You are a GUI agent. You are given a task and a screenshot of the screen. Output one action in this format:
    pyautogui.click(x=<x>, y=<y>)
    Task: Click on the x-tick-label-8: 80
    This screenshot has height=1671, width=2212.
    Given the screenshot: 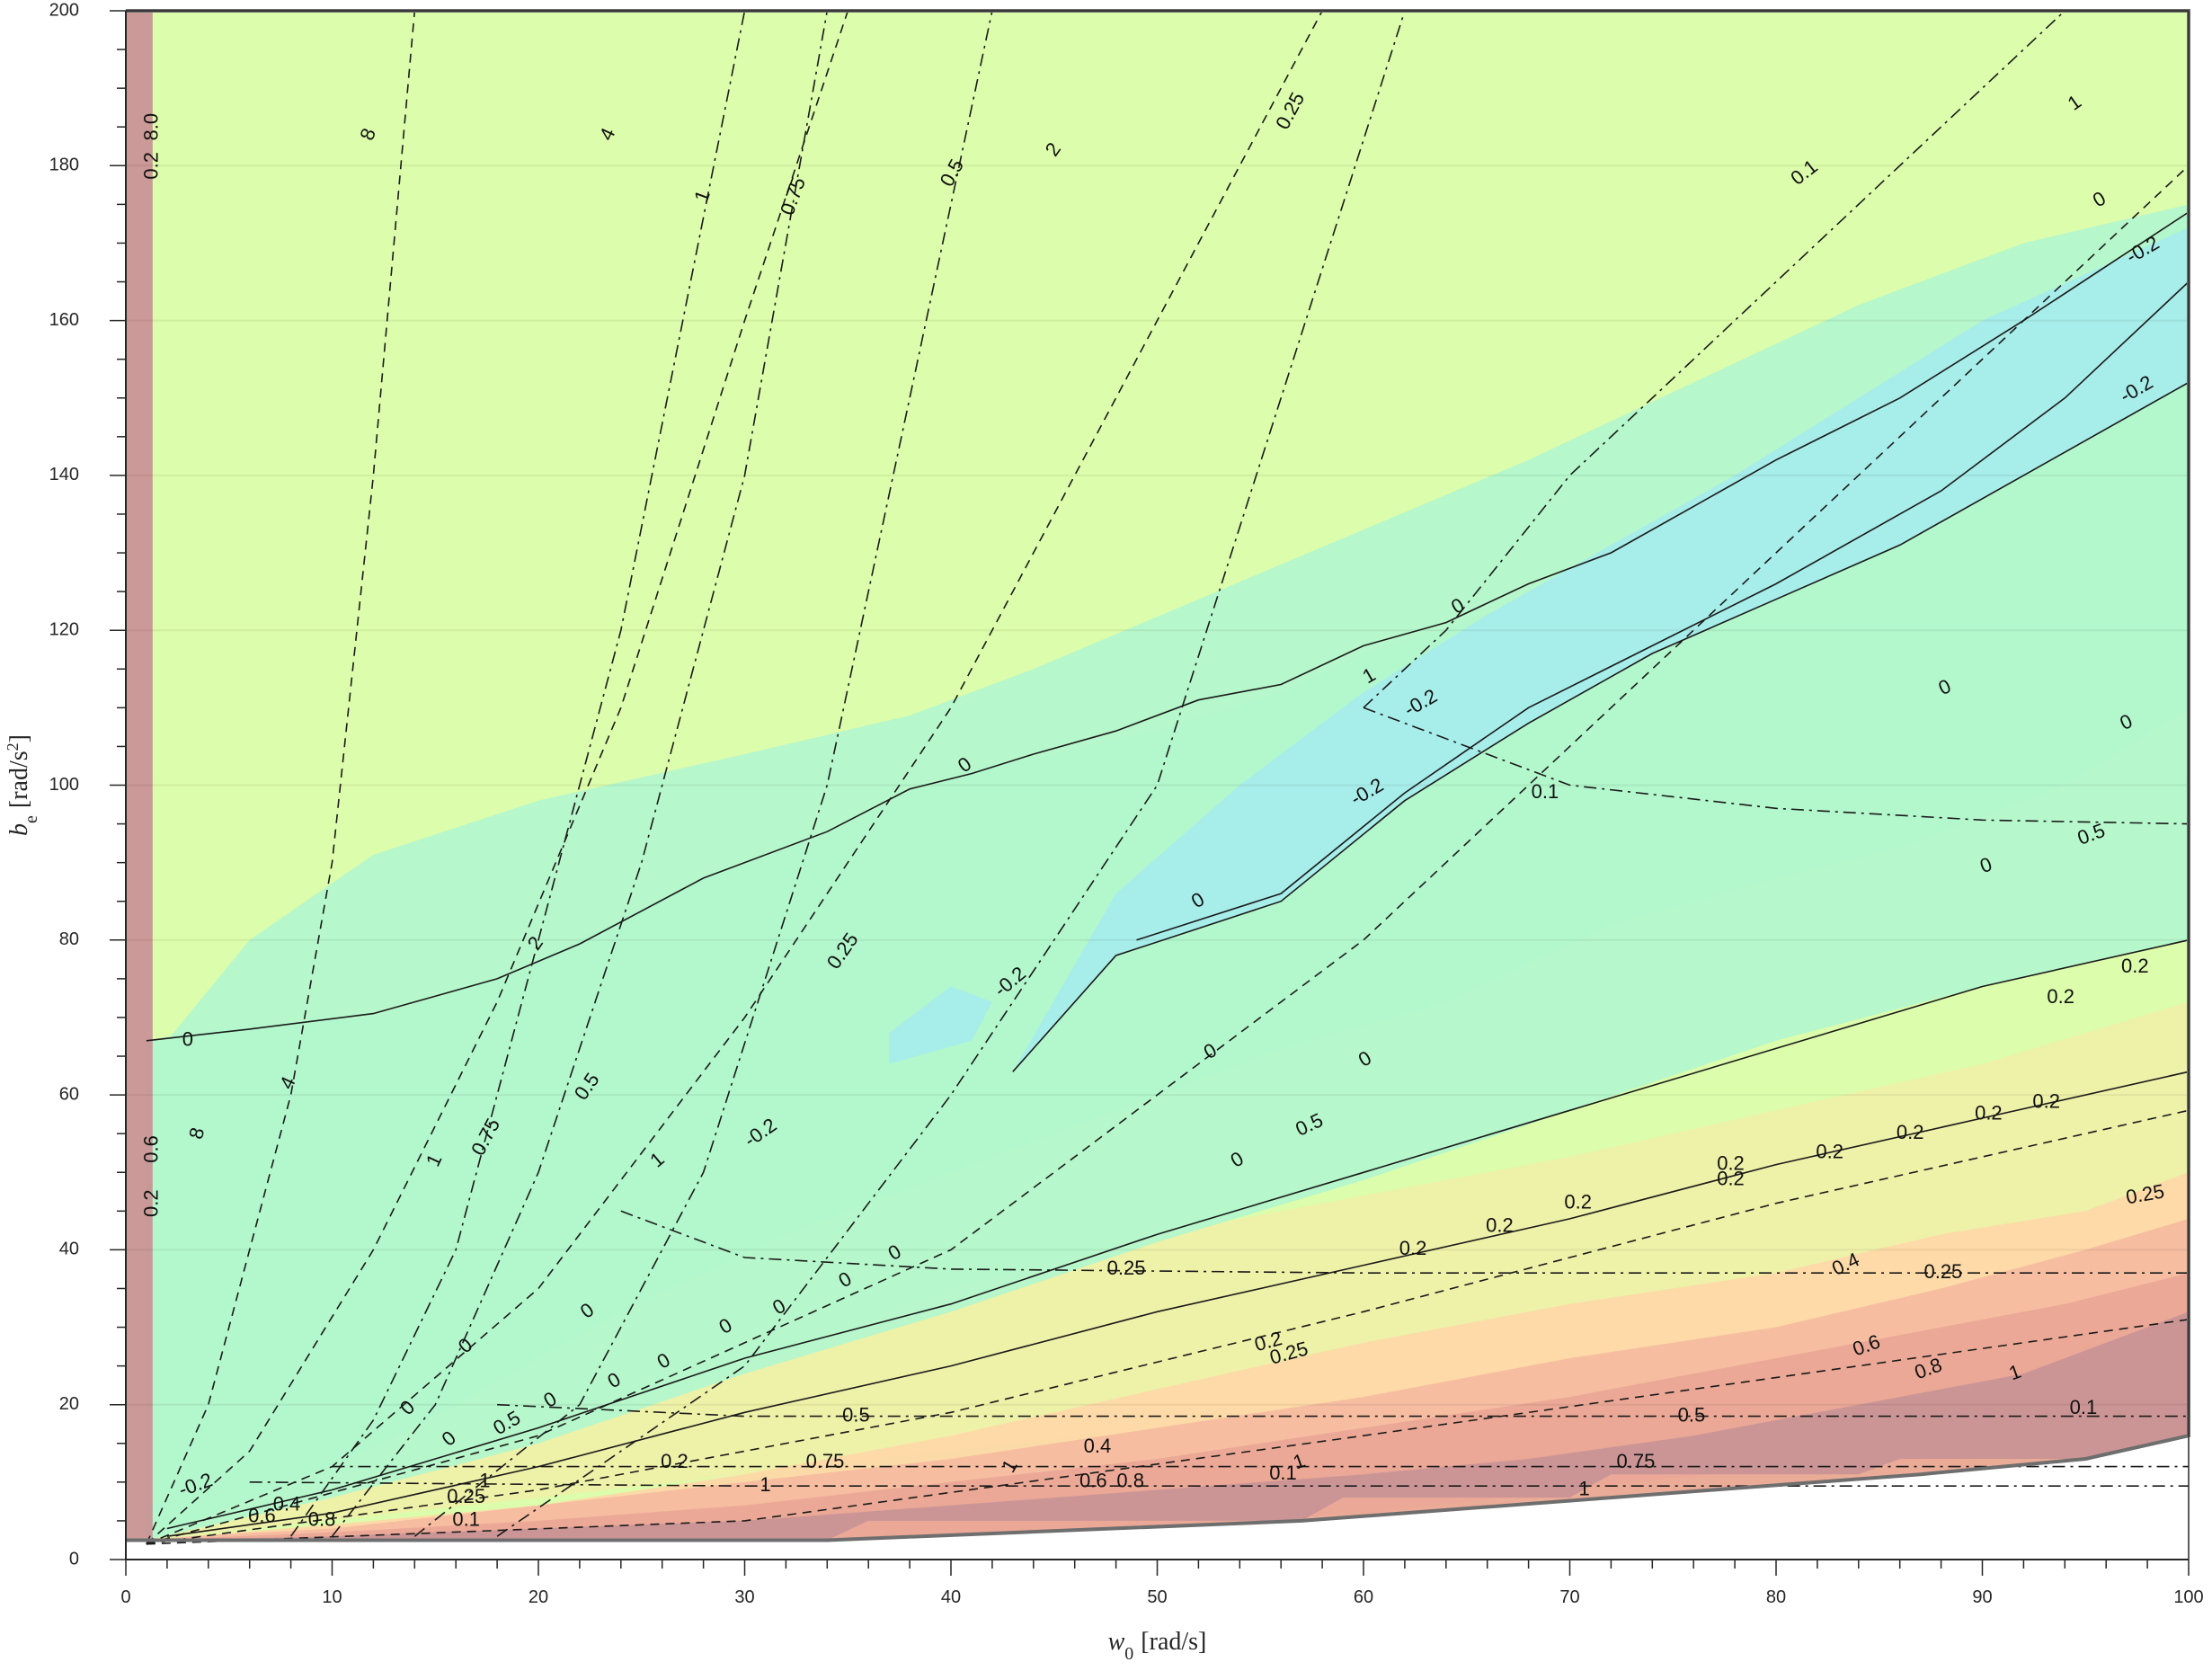 What is the action you would take?
    pyautogui.click(x=1776, y=1597)
    